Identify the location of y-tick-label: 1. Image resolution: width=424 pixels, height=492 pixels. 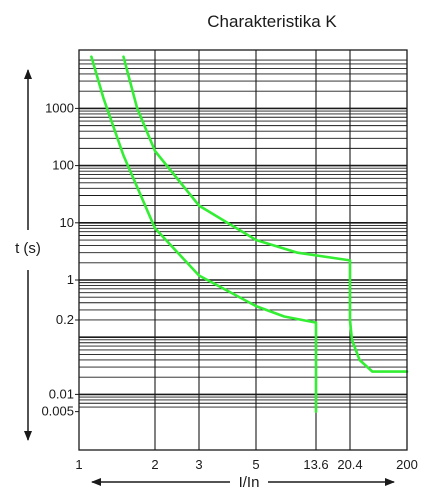
(70, 279).